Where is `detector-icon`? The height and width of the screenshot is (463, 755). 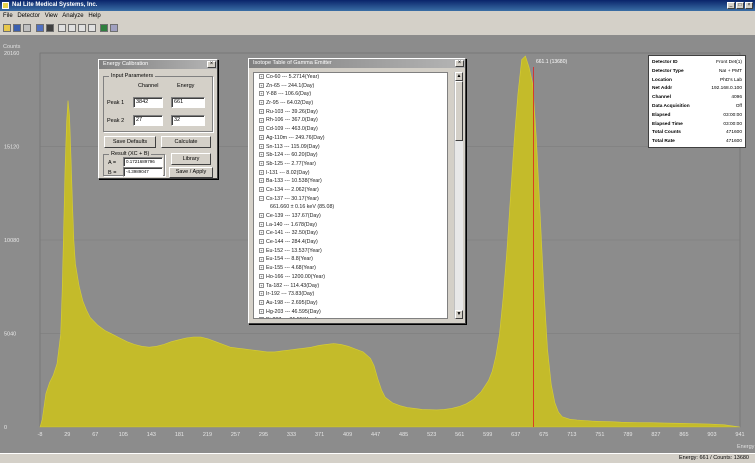
detector-icon is located at coordinates (40, 28).